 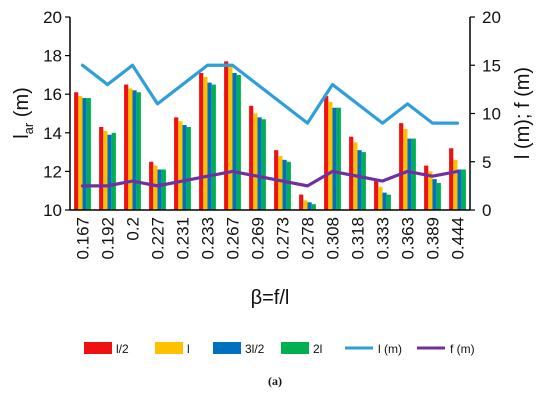 What do you see at coordinates (279, 349) in the screenshot?
I see `legend: l/2 l 3l/2 2l l (m) f (m)` at bounding box center [279, 349].